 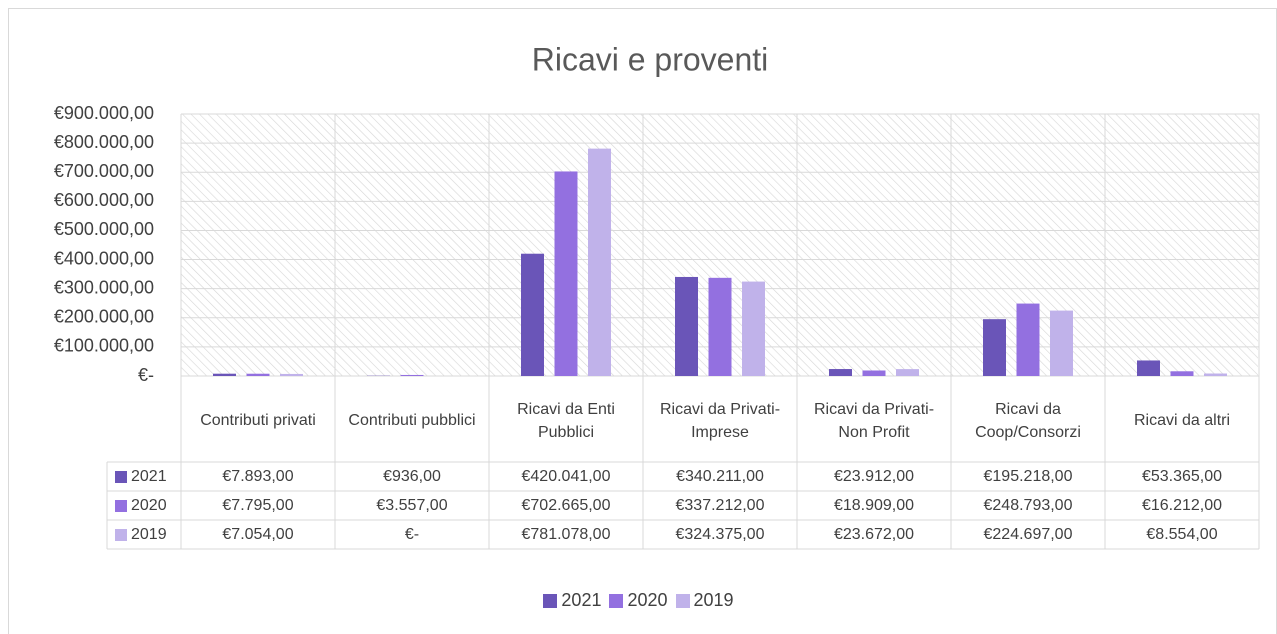 What do you see at coordinates (104, 346) in the screenshot?
I see `y-tick-label: €100.000,00` at bounding box center [104, 346].